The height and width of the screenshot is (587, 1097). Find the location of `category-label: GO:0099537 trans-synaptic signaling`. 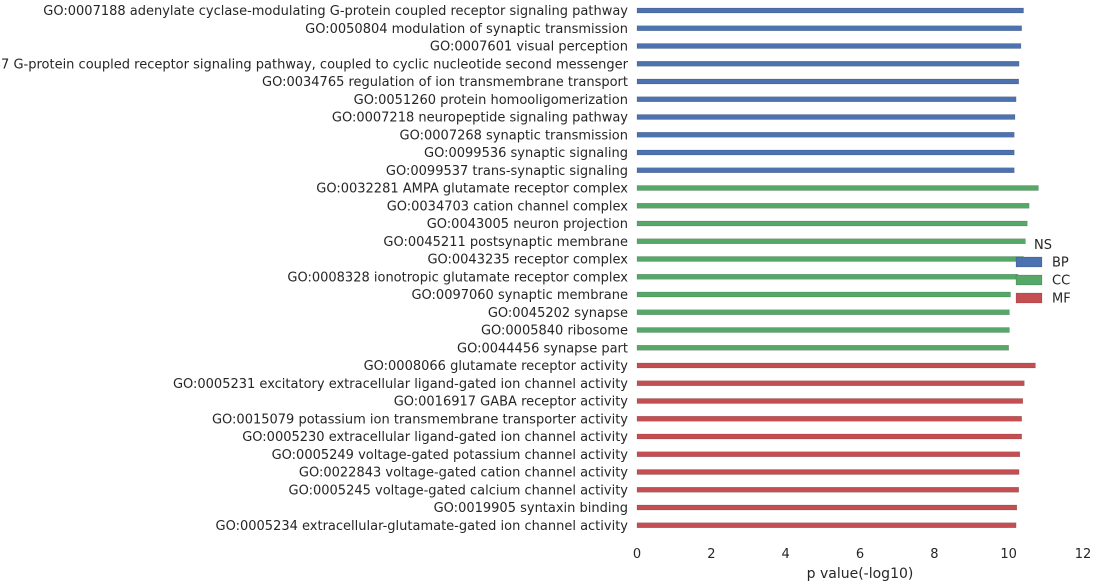

category-label: GO:0099537 trans-synaptic signaling is located at coordinates (507, 171).